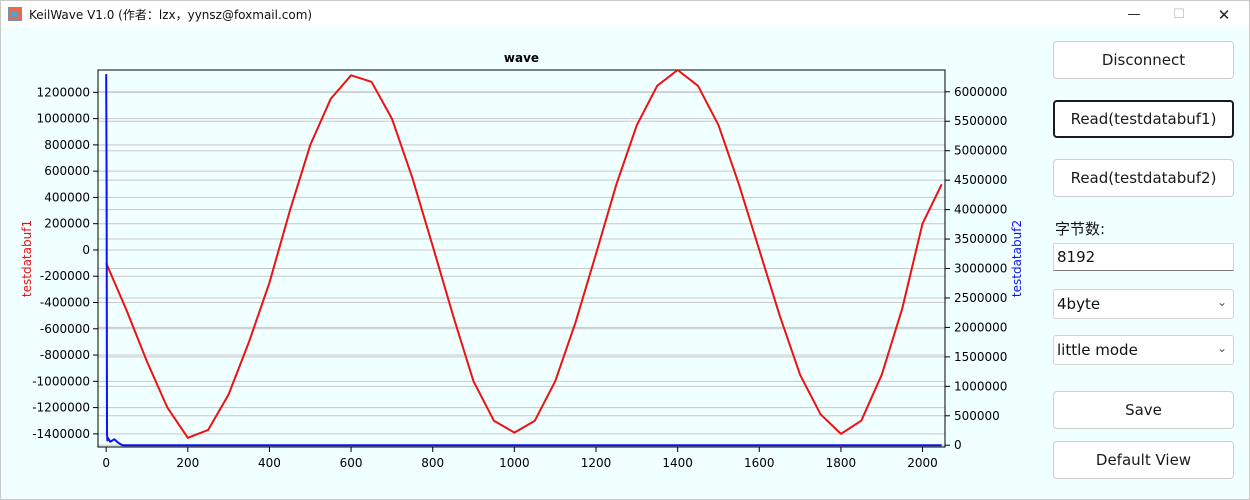 This screenshot has height=500, width=1250. I want to click on y2-tick-label: 5500000, so click(980, 121).